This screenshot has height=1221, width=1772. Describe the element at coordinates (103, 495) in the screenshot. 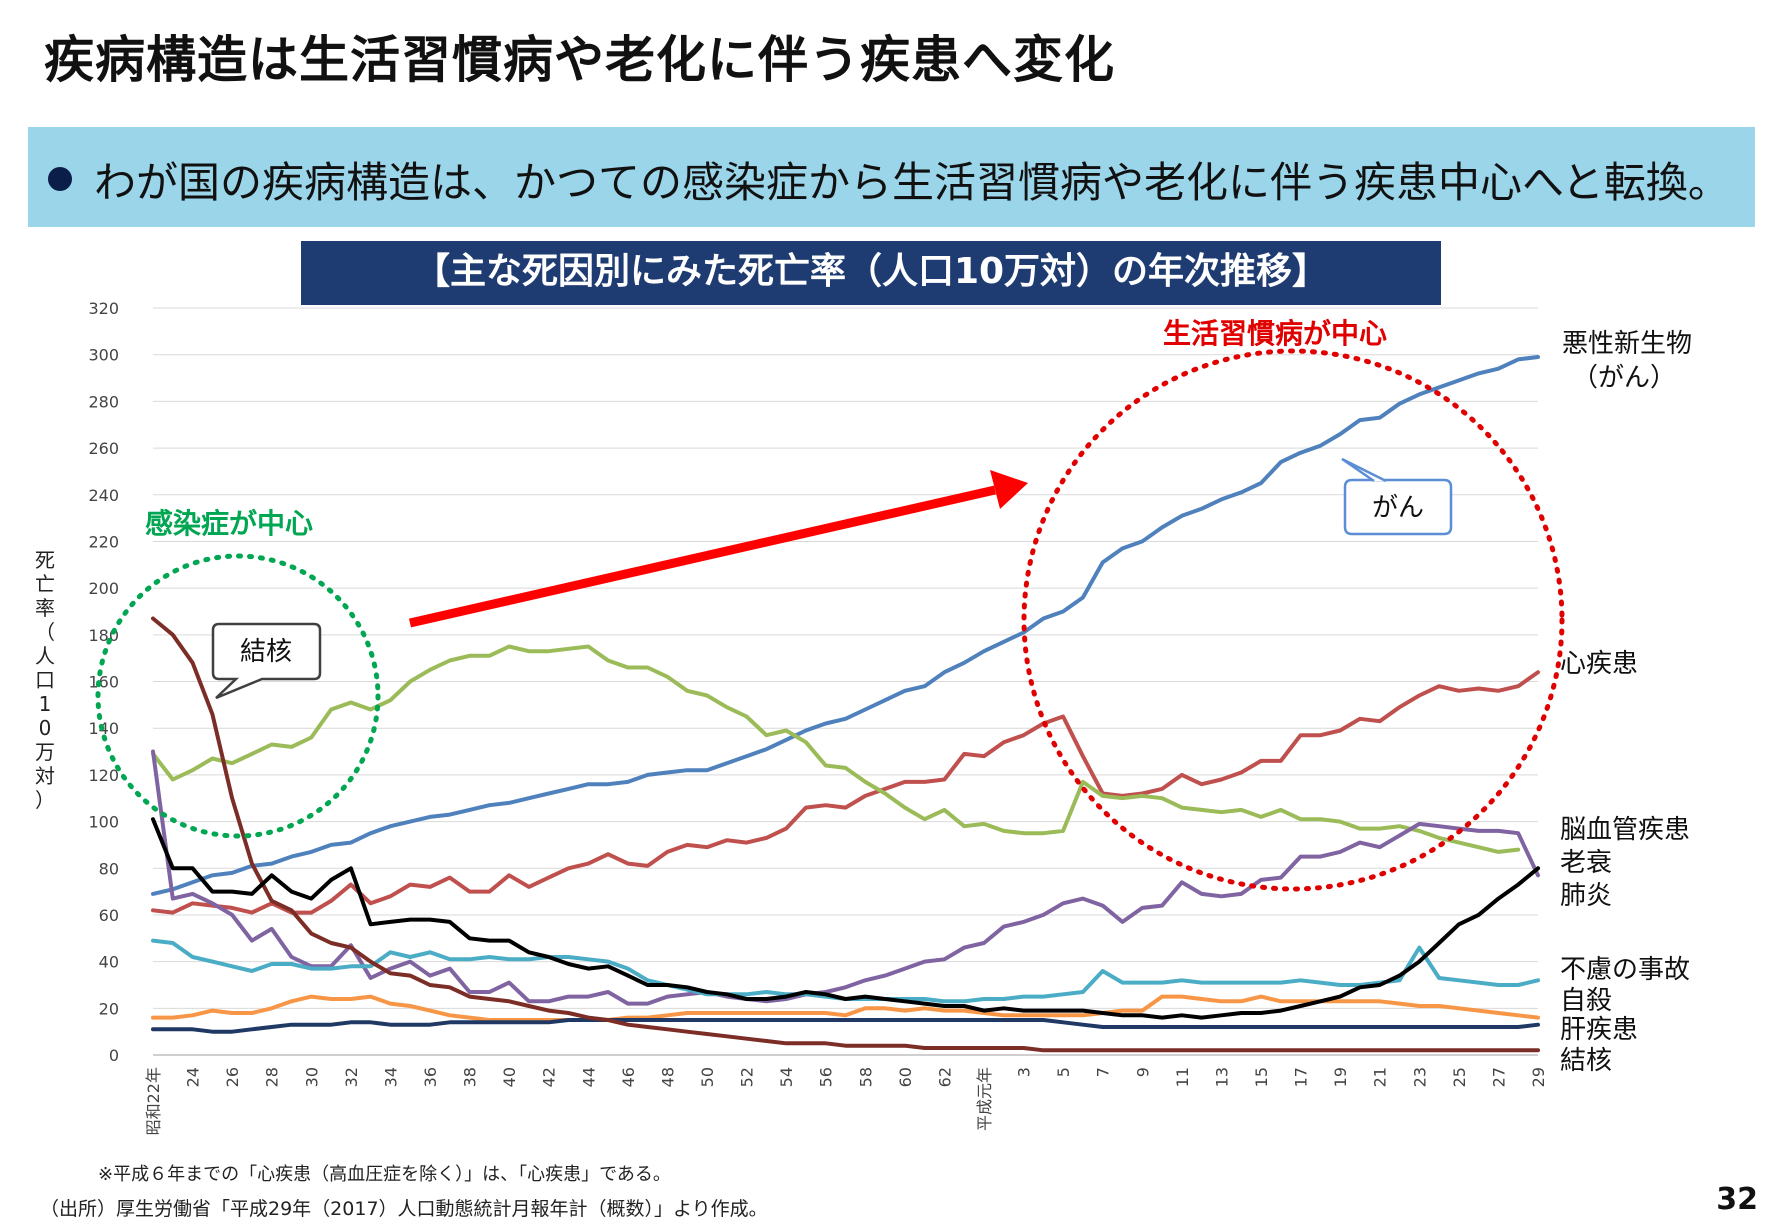

I see `y-tick-label: 240` at that location.